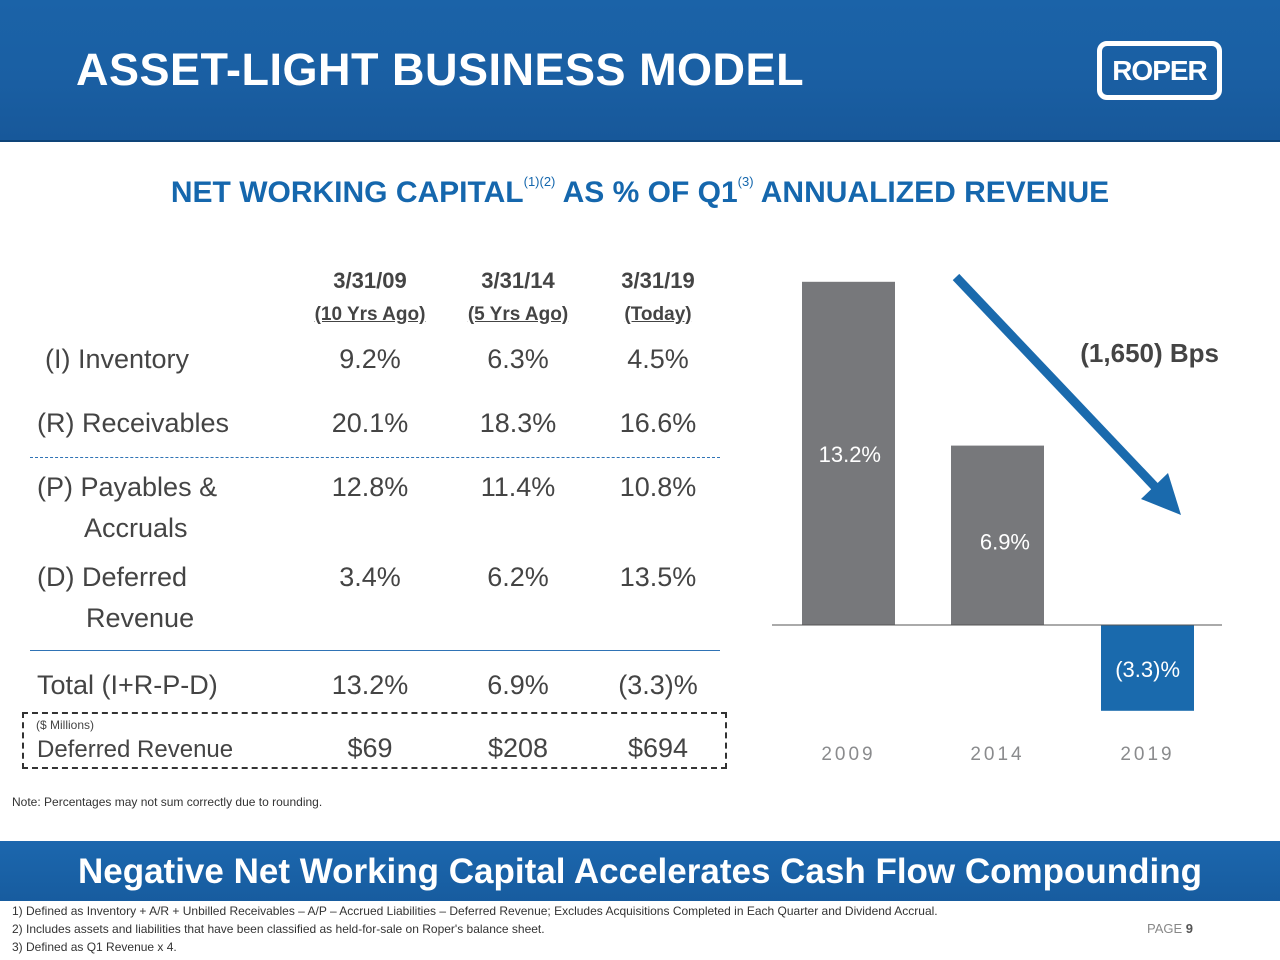 Image resolution: width=1280 pixels, height=960 pixels. Describe the element at coordinates (127, 487) in the screenshot. I see `row-label-payables: (P) Payables &` at that location.